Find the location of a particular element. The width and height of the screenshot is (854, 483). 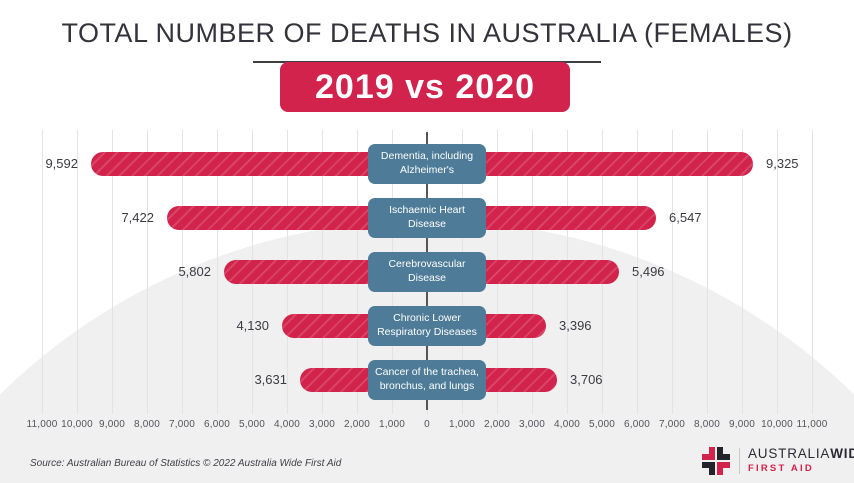

category-label-box-text: Ischaemic Heart Disease is located at coordinates (427, 217).